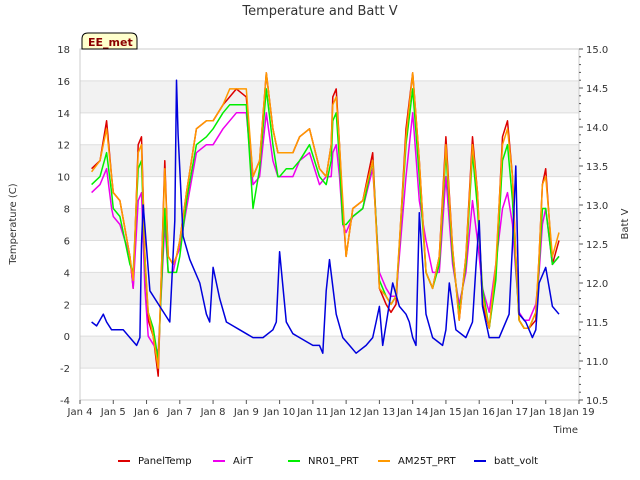 The width and height of the screenshot is (640, 480). What do you see at coordinates (146, 412) in the screenshot?
I see `x-tick-label: Jan 6` at bounding box center [146, 412].